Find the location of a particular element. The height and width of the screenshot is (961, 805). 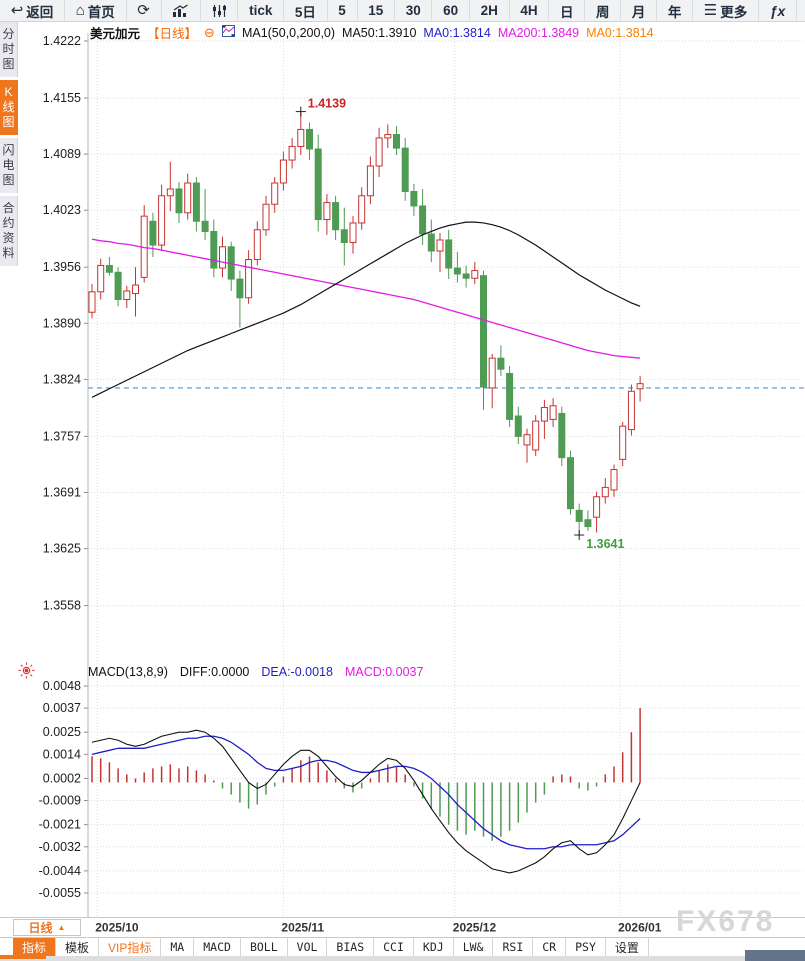

macd-dea-value: DEA:-0.0018 is located at coordinates (297, 672).